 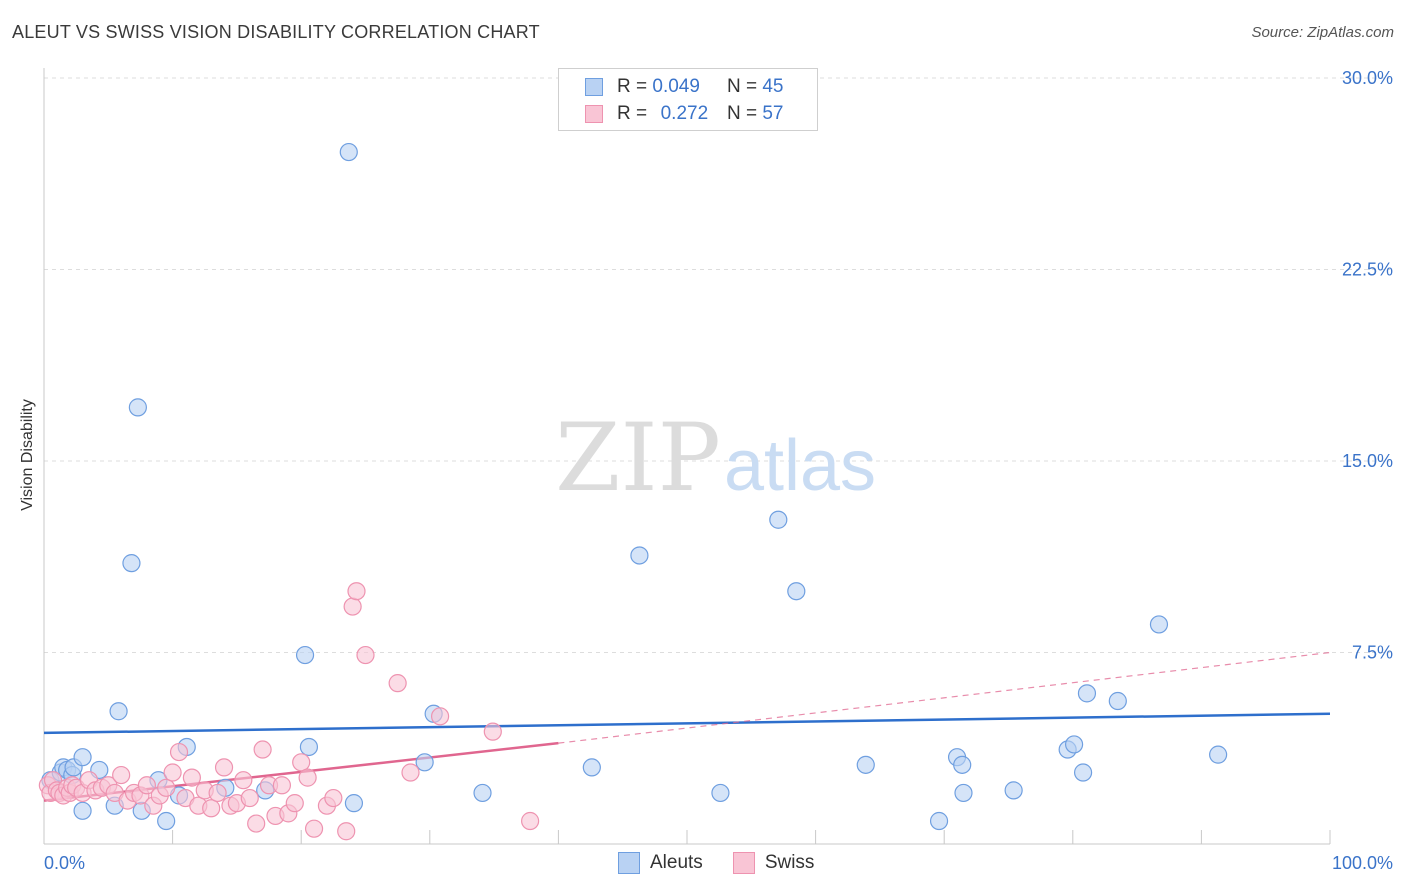 I want to click on y-tick-label: 22.5%, so click(x=1367, y=270).